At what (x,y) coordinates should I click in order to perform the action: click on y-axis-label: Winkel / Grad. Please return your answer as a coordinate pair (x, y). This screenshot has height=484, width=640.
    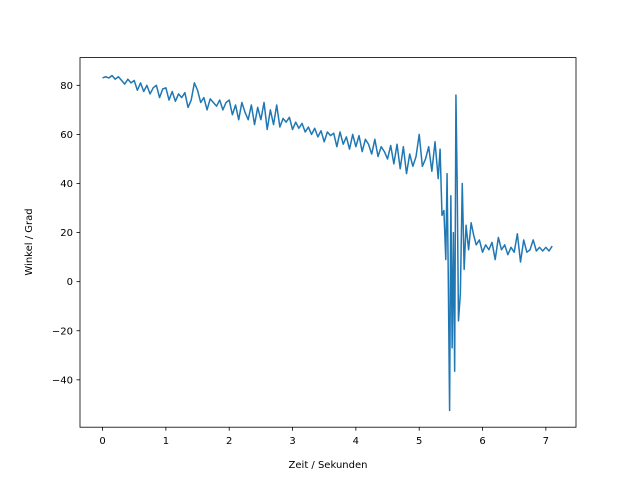
    Looking at the image, I should click on (29, 241).